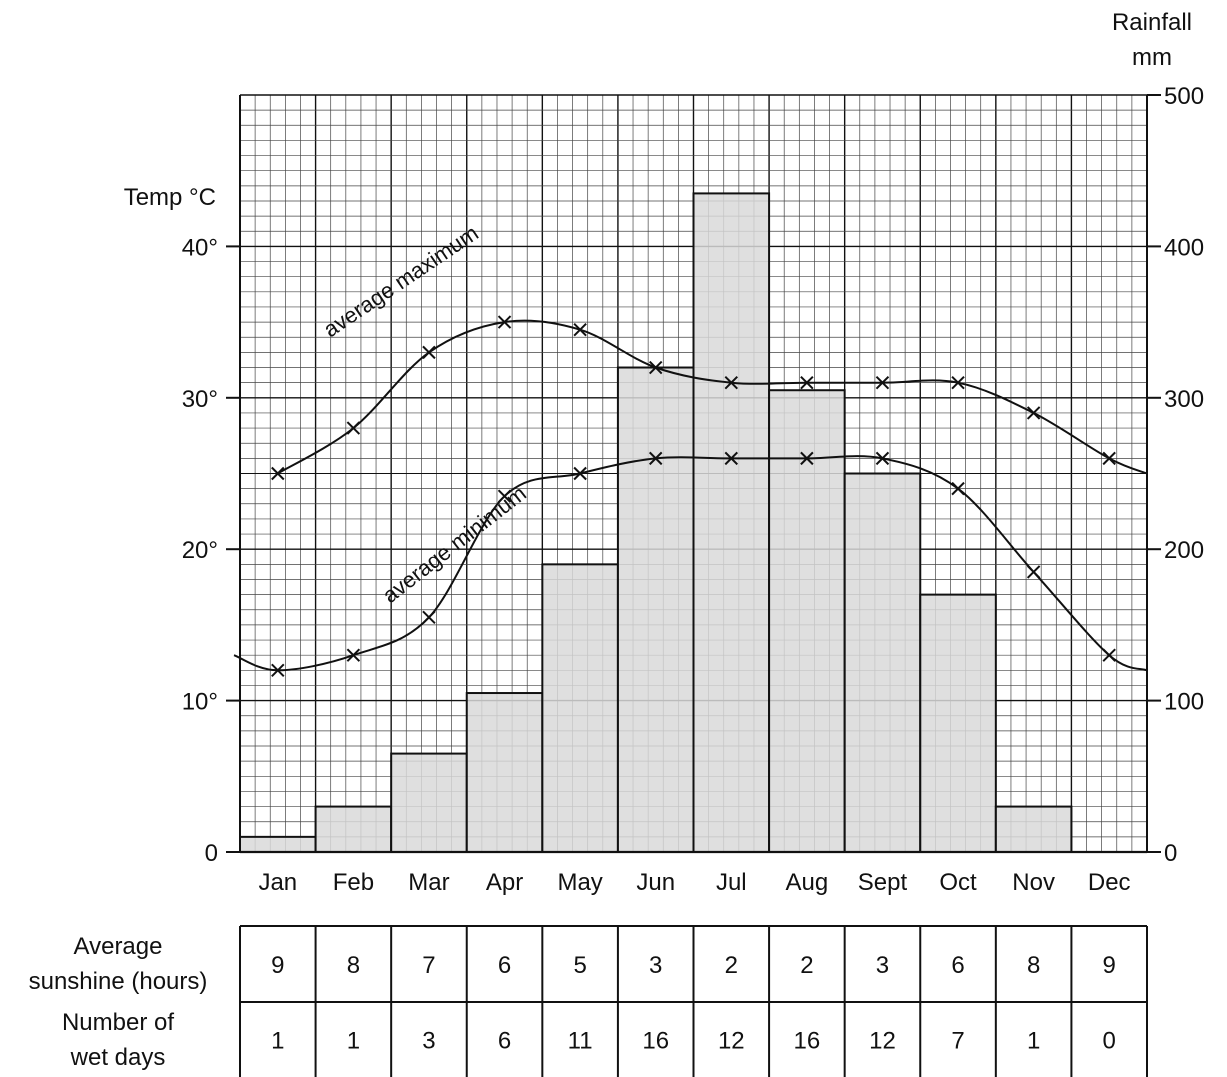  I want to click on table-row-label-line2: wet days, so click(118, 1057).